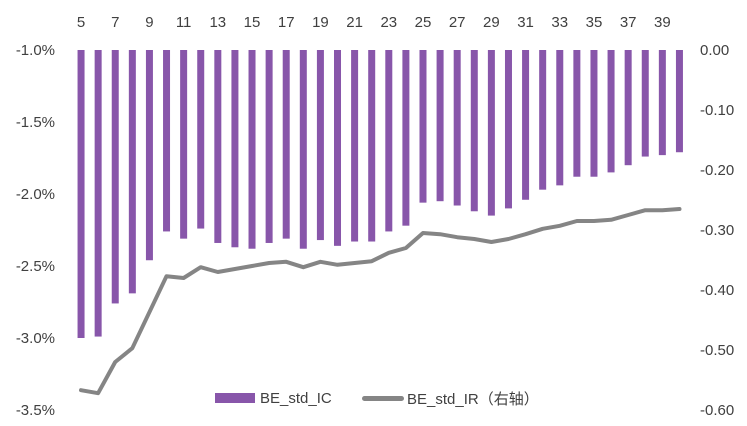 The image size is (747, 426). I want to click on right-tick-label: -0.30, so click(717, 230).